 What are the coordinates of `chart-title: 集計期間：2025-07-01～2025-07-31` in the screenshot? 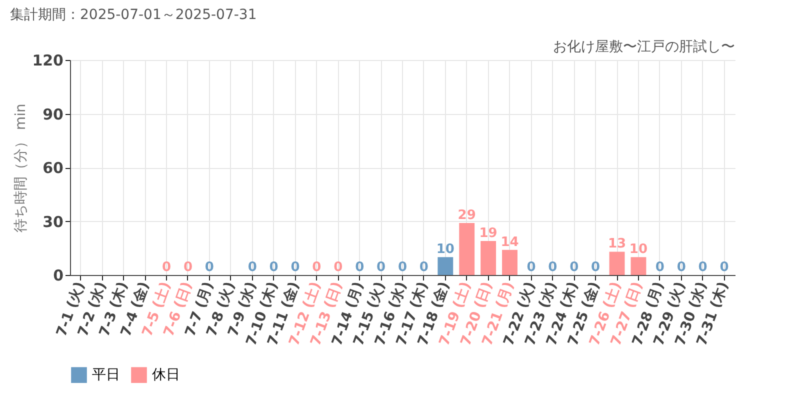 It's located at (133, 15).